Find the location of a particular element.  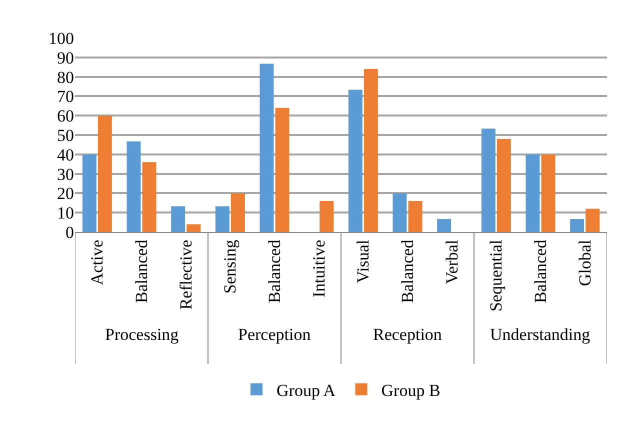

x-tick-label: Intuitive is located at coordinates (318, 269).